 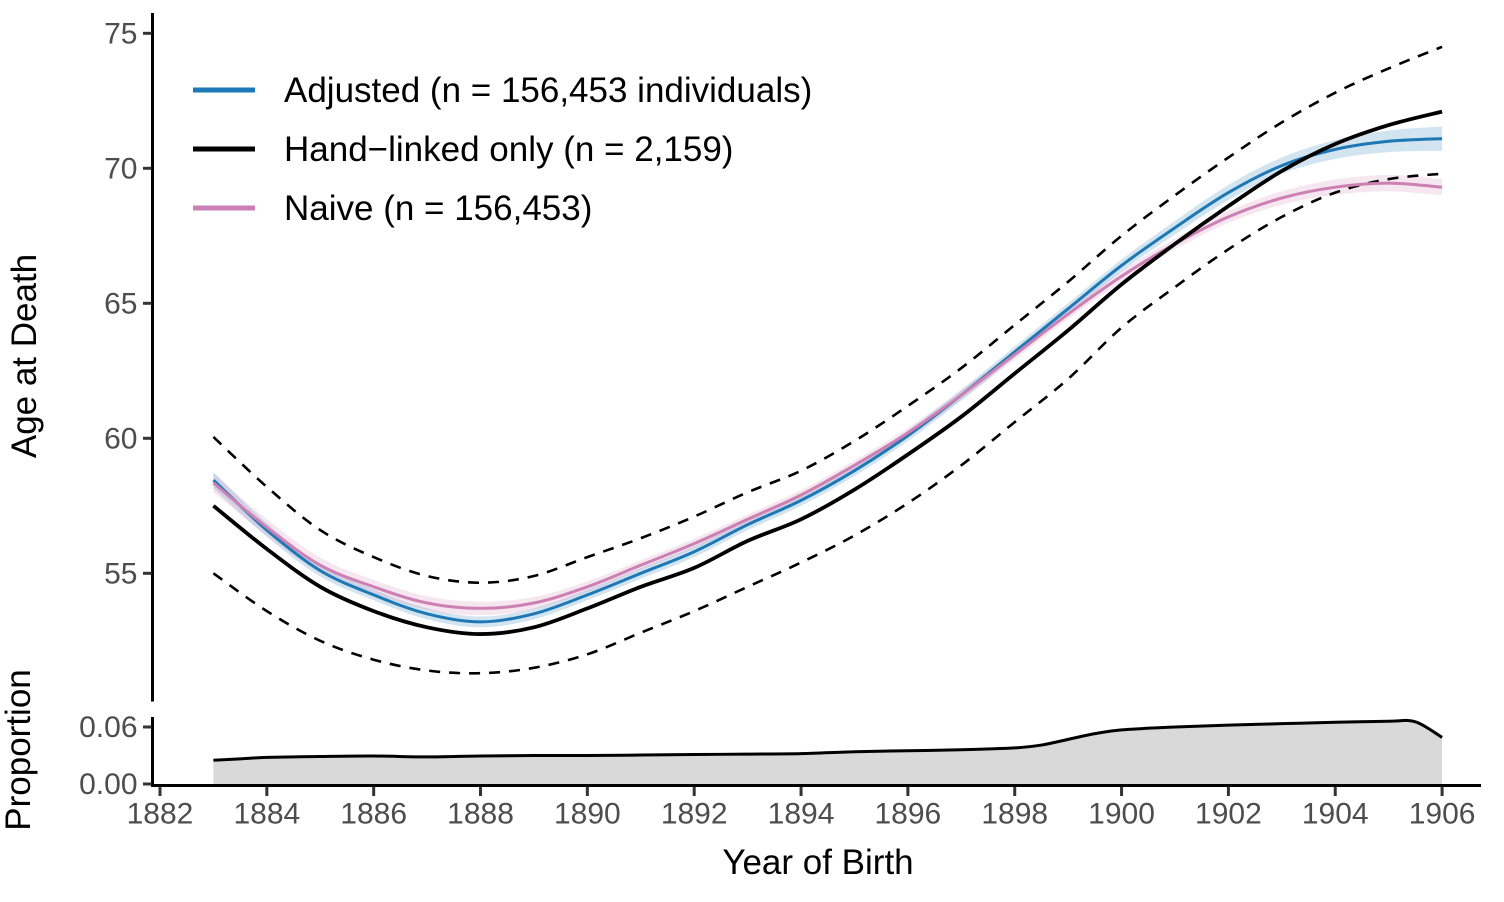 I want to click on proportion-y-tick-label: 0.00, so click(x=108, y=784).